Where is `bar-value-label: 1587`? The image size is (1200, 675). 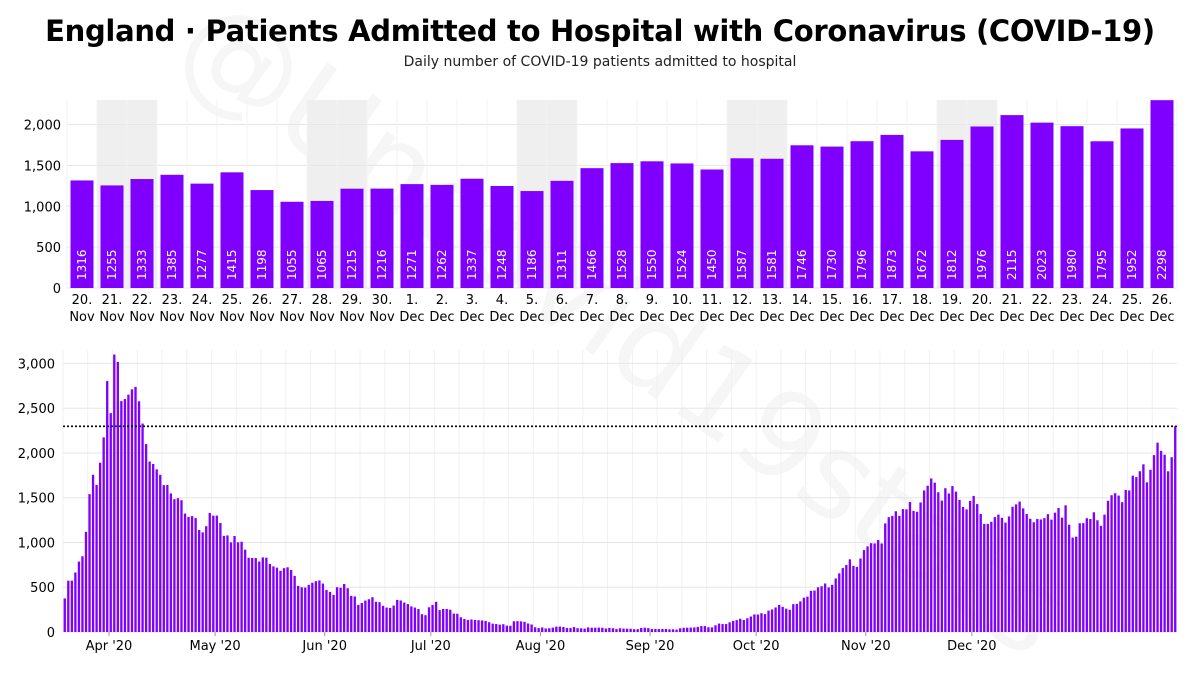 bar-value-label: 1587 is located at coordinates (742, 264).